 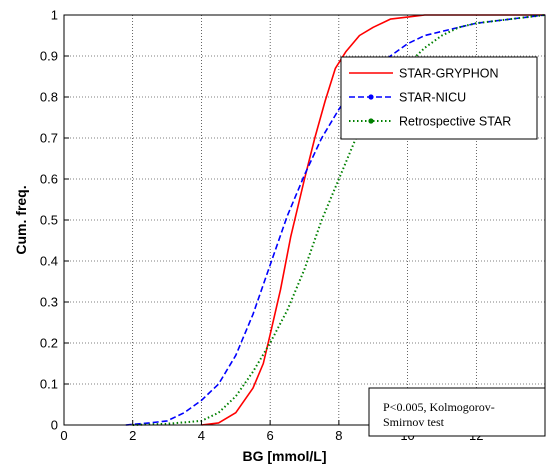 What do you see at coordinates (63, 435) in the screenshot?
I see `x-tick-label: 0` at bounding box center [63, 435].